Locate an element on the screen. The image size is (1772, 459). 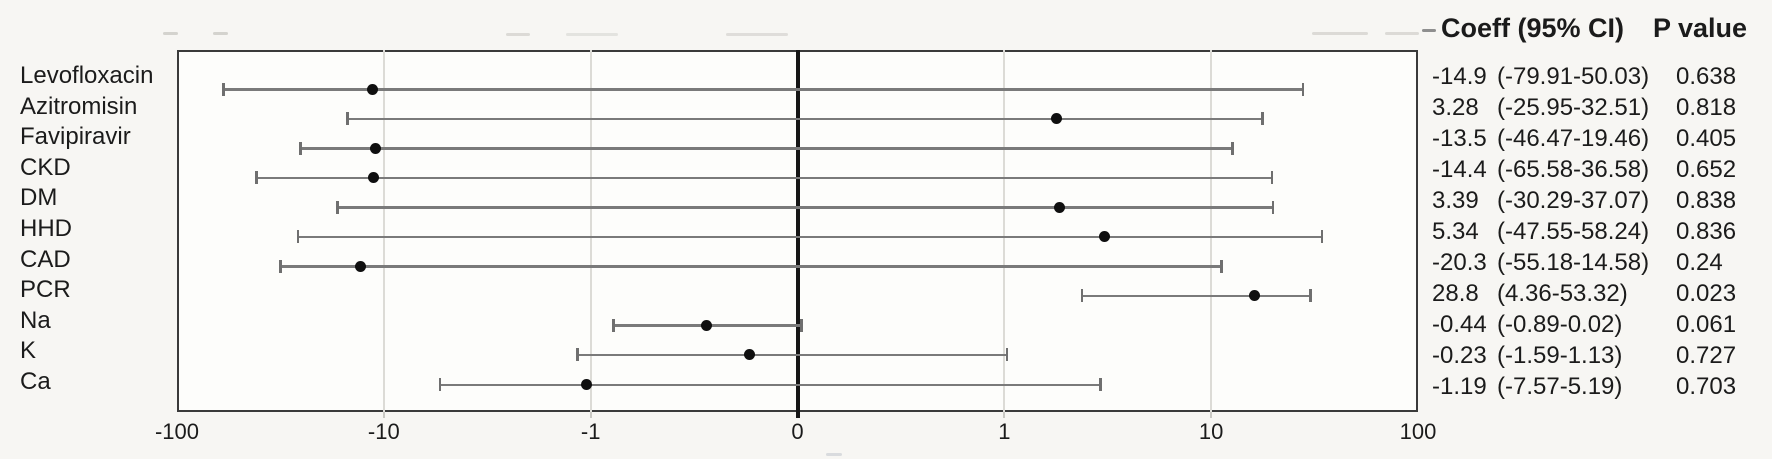
ci-value: (-65.58-36.58) is located at coordinates (1573, 169).